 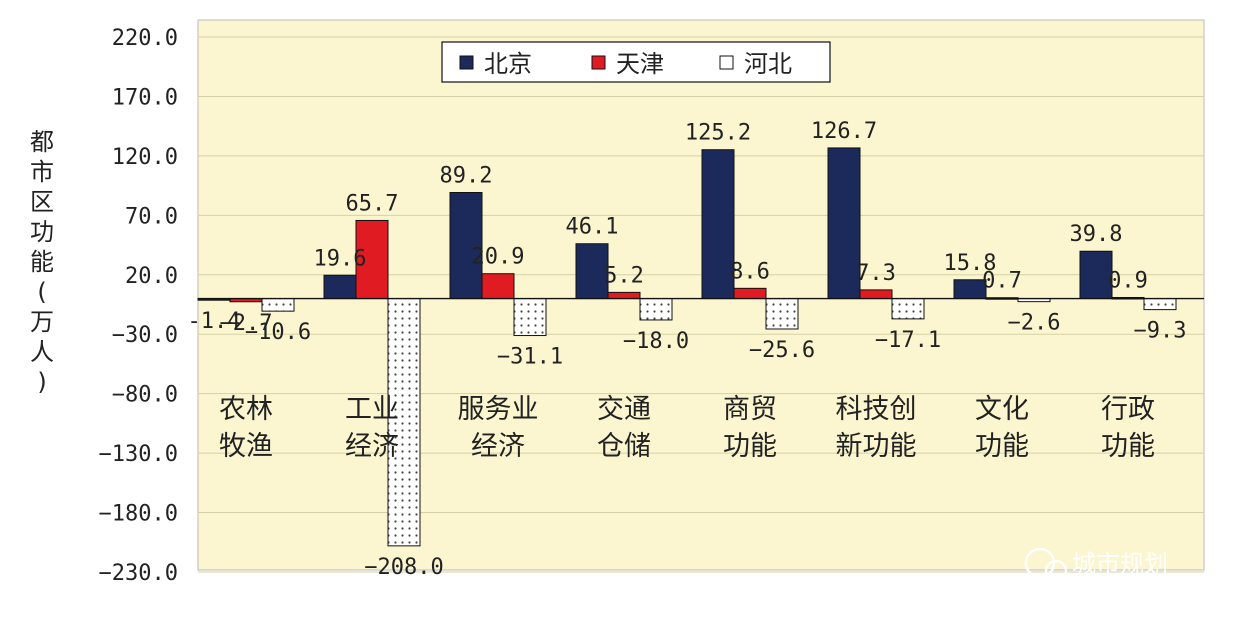 What do you see at coordinates (624, 409) in the screenshot?
I see `category-label: 交通` at bounding box center [624, 409].